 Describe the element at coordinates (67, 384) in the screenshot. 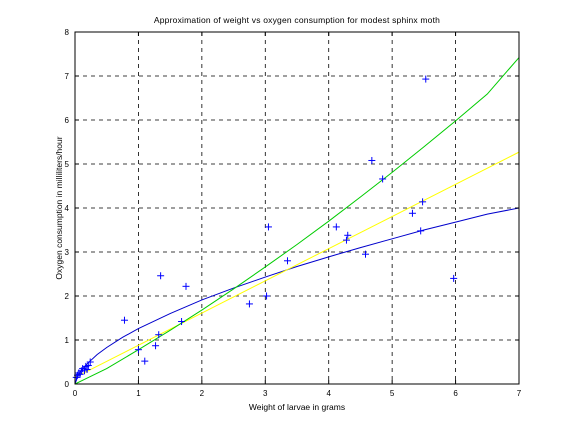

I see `y-tick-label: 0` at that location.